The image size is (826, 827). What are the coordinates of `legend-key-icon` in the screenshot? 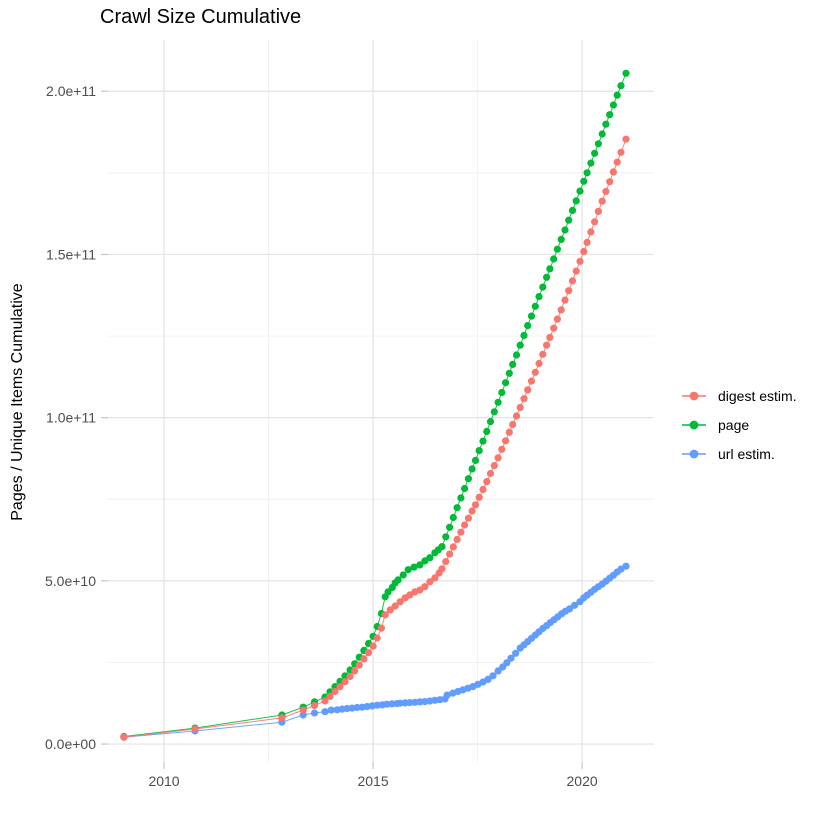 It's located at (694, 395).